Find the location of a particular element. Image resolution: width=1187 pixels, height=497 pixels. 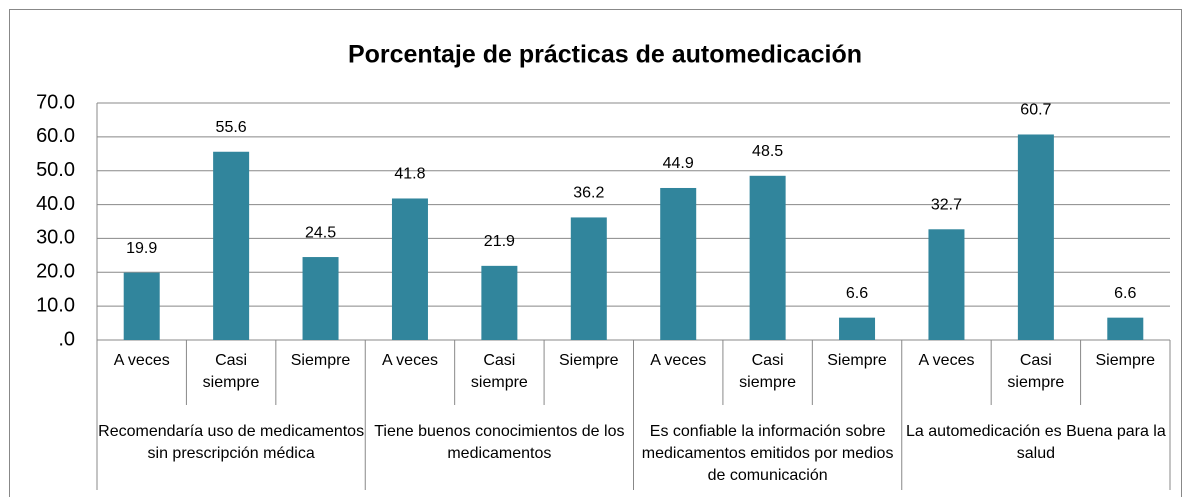

value-label: 32.7 is located at coordinates (946, 205).